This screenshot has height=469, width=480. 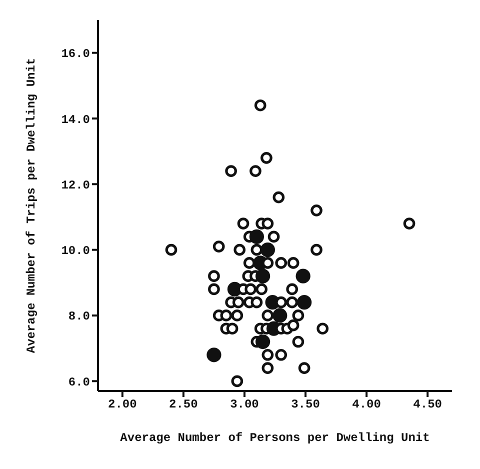 I want to click on x-tick-label: 2.50, so click(x=183, y=405).